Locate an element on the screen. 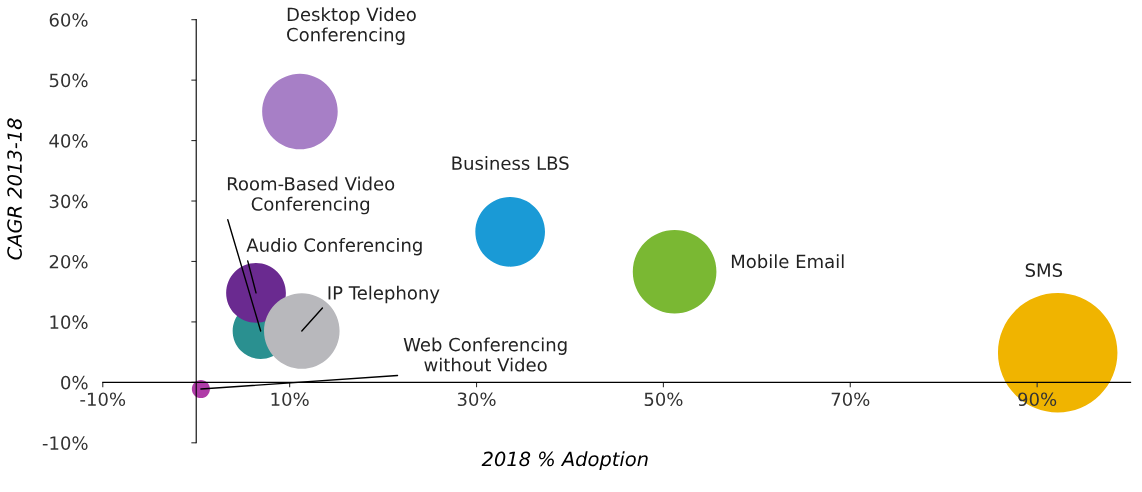  y-tick-label: 20% is located at coordinates (68, 261).